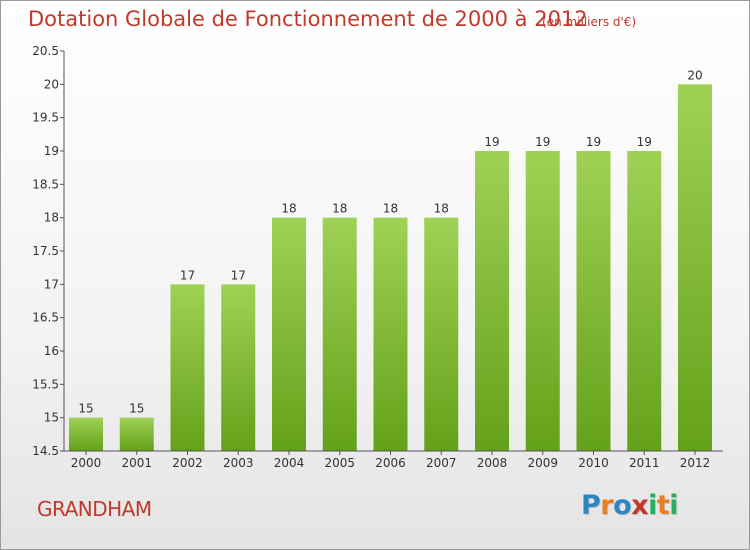  I want to click on x-tick-label: 2005, so click(339, 463).